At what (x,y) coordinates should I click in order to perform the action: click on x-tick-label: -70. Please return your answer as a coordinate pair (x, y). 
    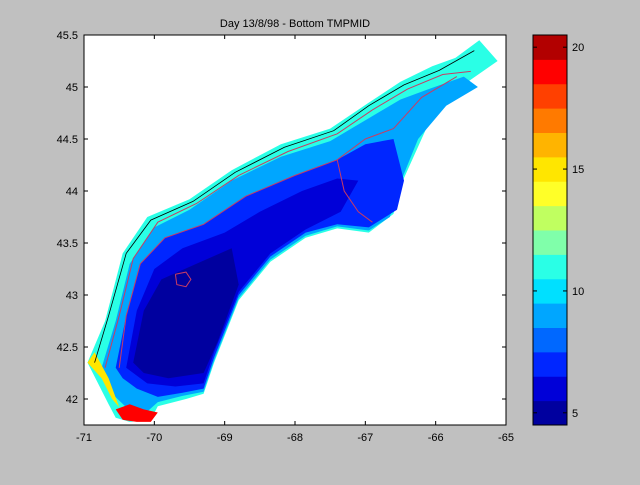
    Looking at the image, I should click on (154, 438).